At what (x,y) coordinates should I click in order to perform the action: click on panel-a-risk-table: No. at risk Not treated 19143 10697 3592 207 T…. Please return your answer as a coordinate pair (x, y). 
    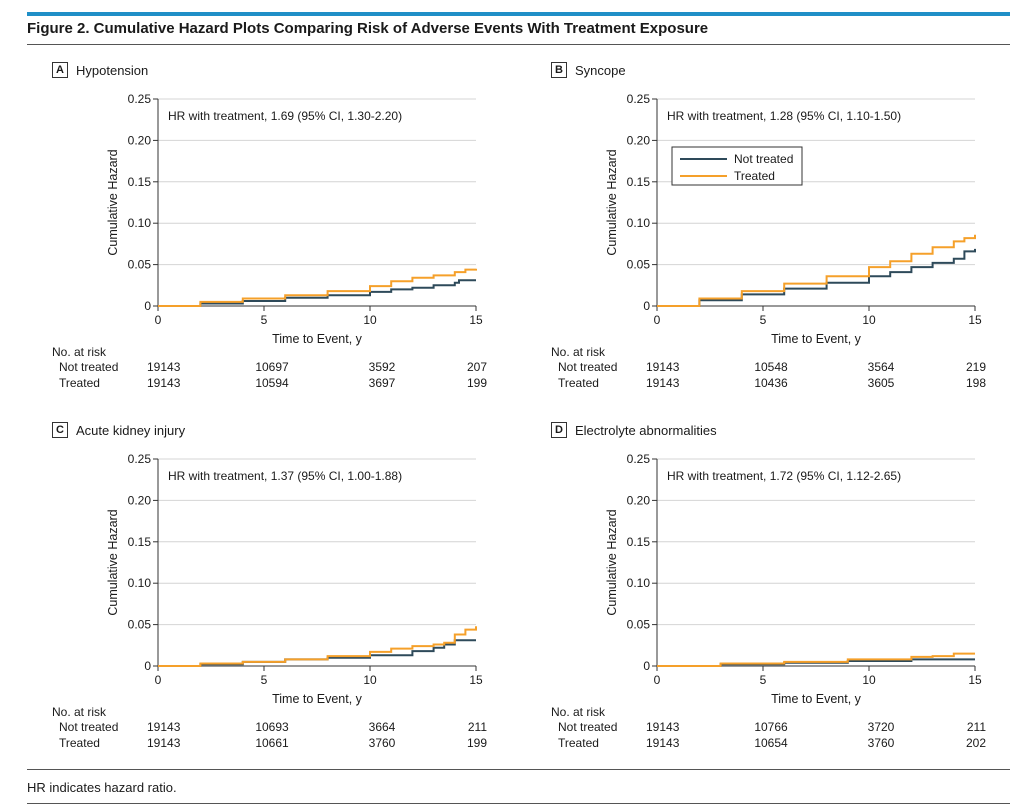
    Looking at the image, I should click on (272, 370).